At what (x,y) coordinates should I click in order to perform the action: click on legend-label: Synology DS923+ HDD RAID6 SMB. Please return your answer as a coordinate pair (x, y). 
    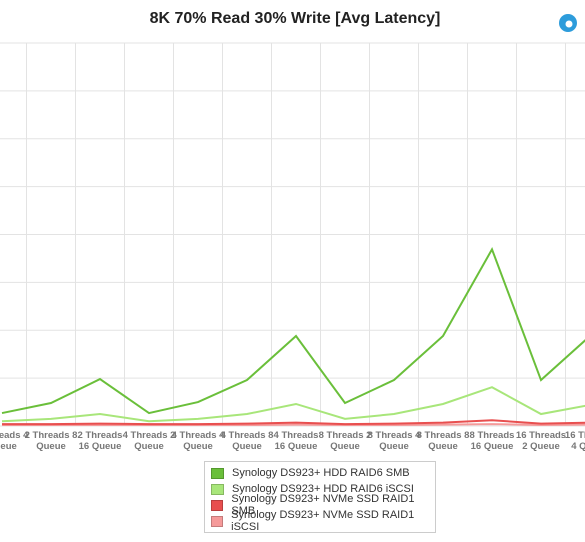
    Looking at the image, I should click on (321, 473).